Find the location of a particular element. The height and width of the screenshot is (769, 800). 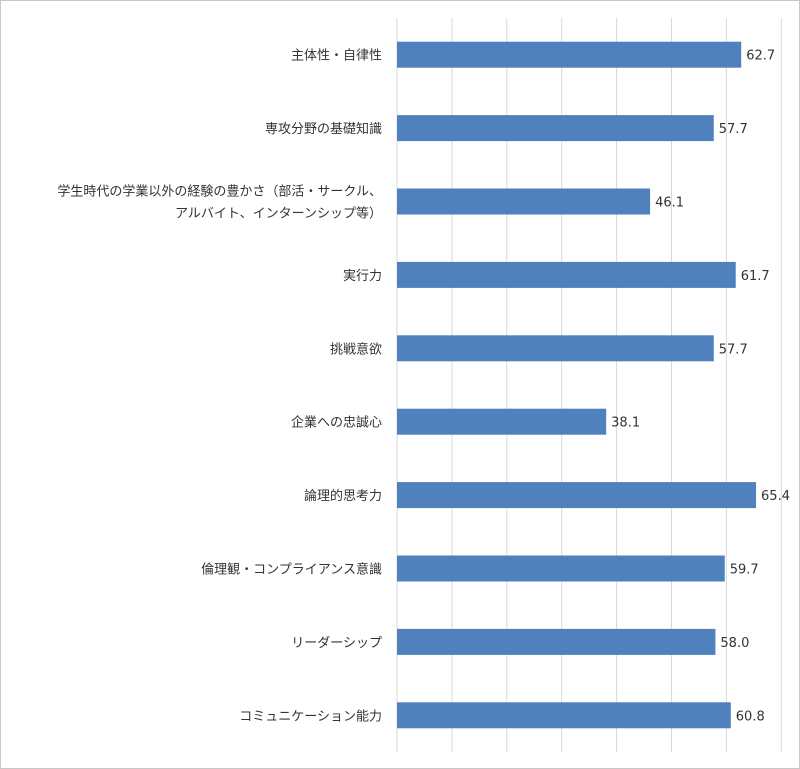

category-label: 挑戦意欲 is located at coordinates (356, 349).